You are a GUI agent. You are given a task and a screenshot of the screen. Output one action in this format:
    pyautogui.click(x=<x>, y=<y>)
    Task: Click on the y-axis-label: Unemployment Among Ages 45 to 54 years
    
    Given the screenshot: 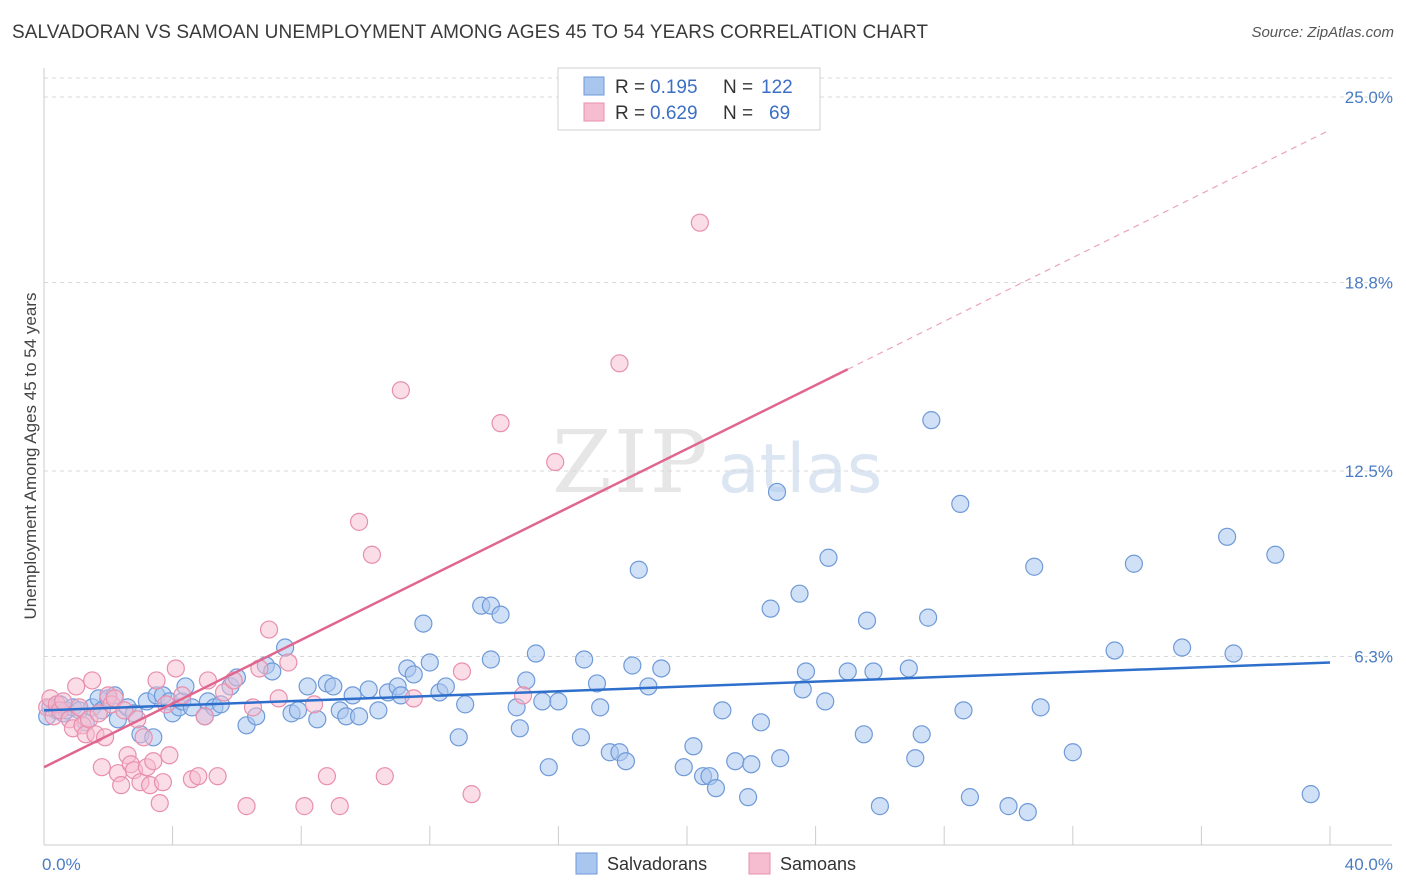 What is the action you would take?
    pyautogui.click(x=30, y=456)
    